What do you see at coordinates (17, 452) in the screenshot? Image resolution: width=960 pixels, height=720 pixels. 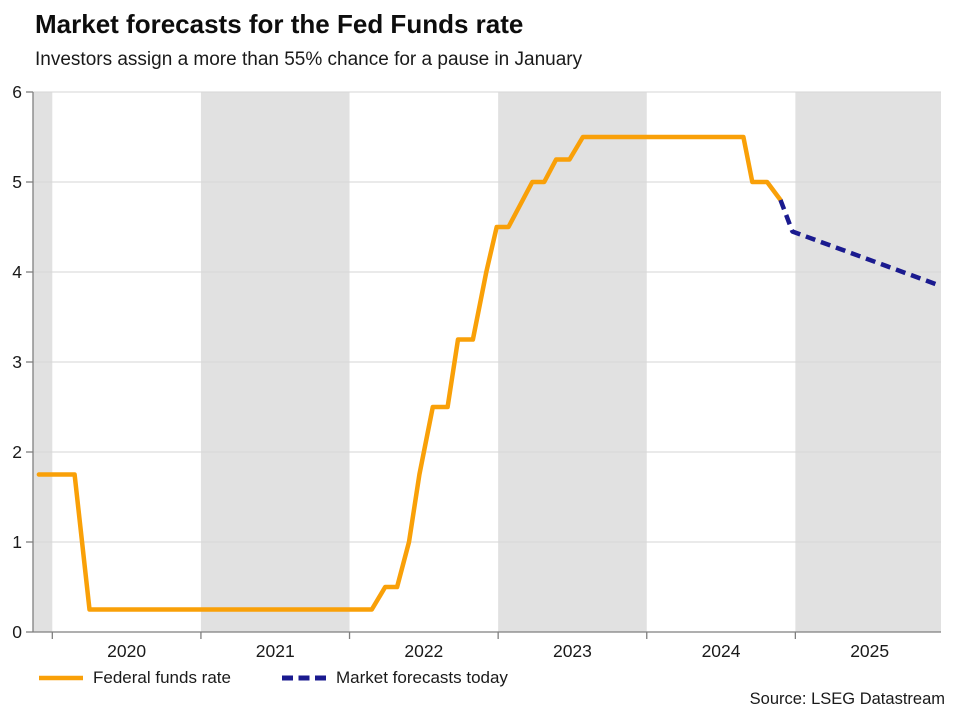 I see `y-tick-label: 2` at bounding box center [17, 452].